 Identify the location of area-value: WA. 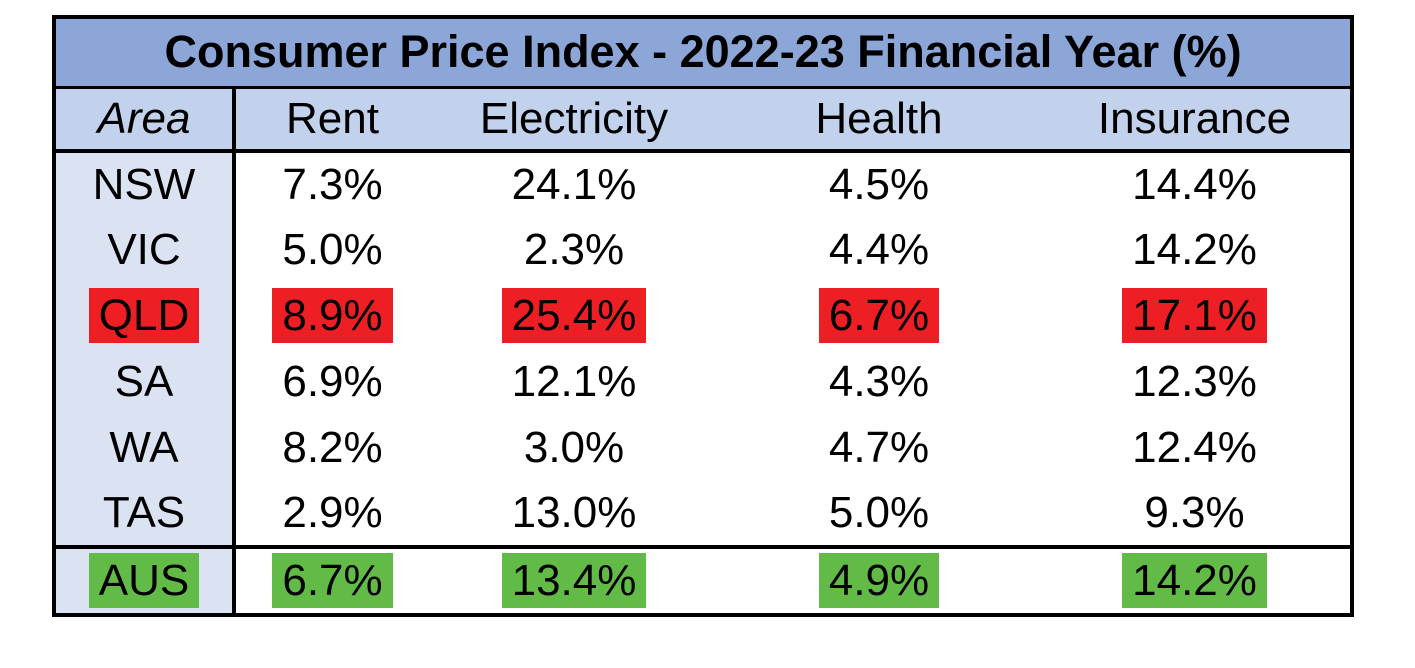
(144, 447).